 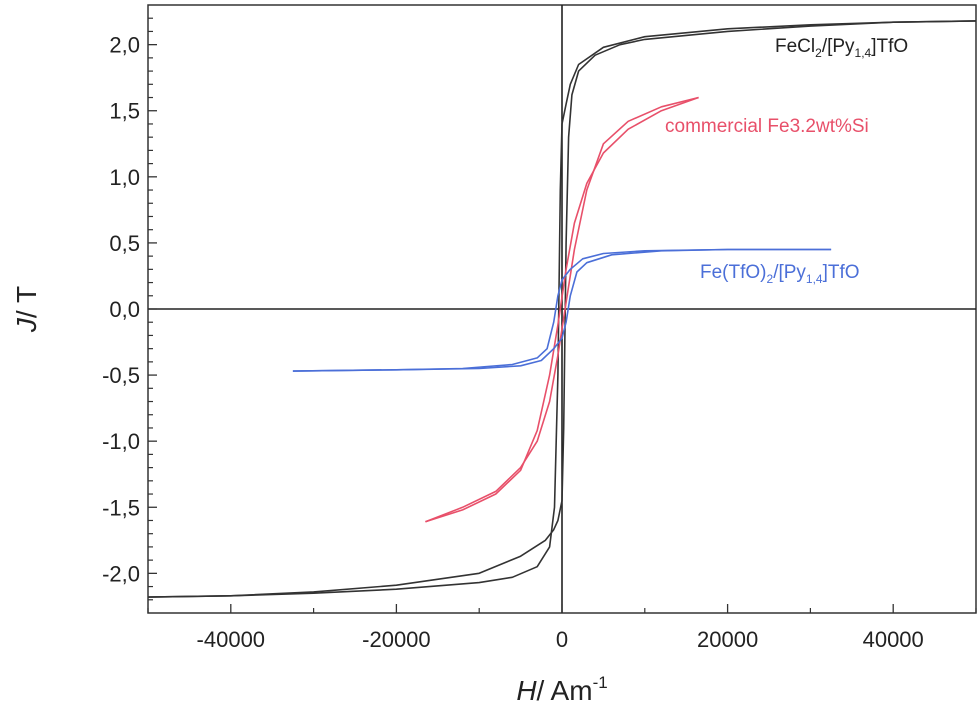 What do you see at coordinates (121, 573) in the screenshot?
I see `y-tick-label: -2,0` at bounding box center [121, 573].